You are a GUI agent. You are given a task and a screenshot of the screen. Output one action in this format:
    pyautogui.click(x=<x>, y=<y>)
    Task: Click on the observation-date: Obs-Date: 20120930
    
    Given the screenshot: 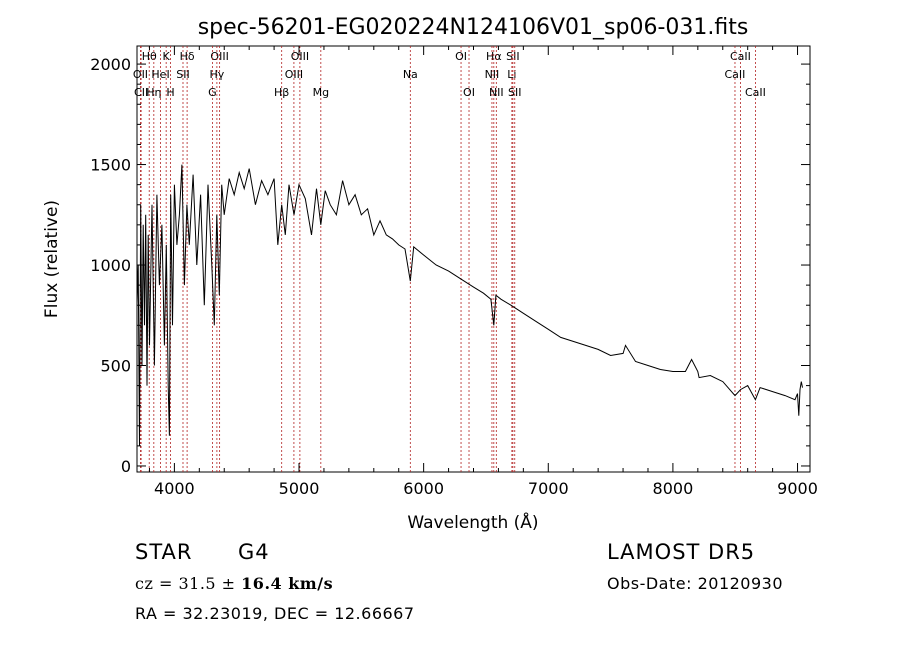 What is the action you would take?
    pyautogui.click(x=695, y=583)
    